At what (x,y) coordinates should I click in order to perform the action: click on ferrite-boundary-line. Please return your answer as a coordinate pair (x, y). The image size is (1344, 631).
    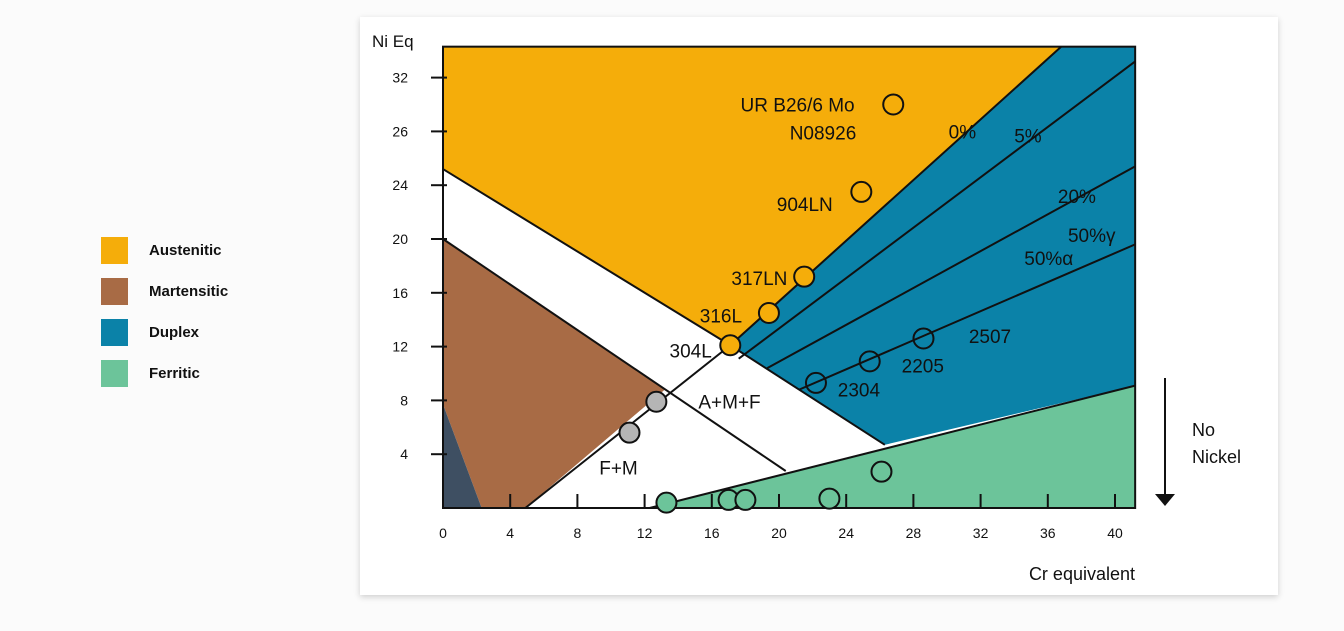
    Looking at the image, I should click on (892, 446).